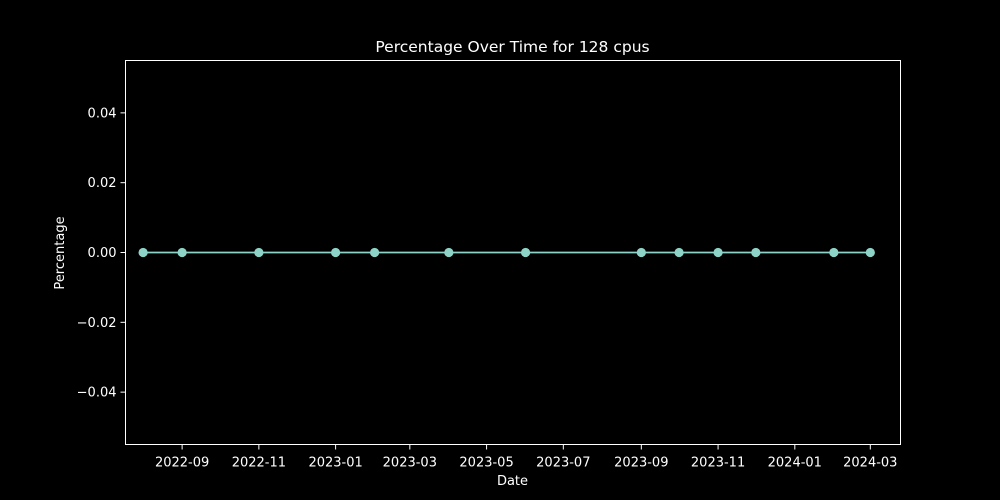 The image size is (1000, 500). What do you see at coordinates (259, 463) in the screenshot?
I see `x-tick-label: 2022-11` at bounding box center [259, 463].